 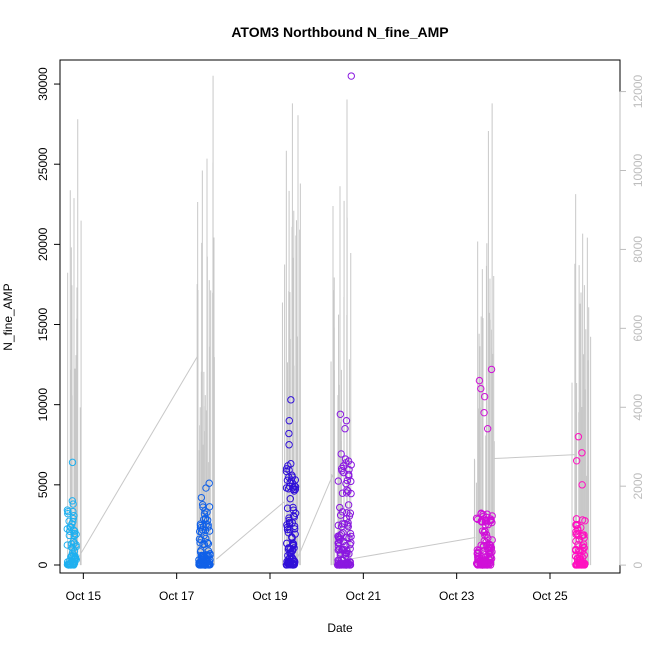 I want to click on x-tick-label: Oct 17, so click(x=177, y=596).